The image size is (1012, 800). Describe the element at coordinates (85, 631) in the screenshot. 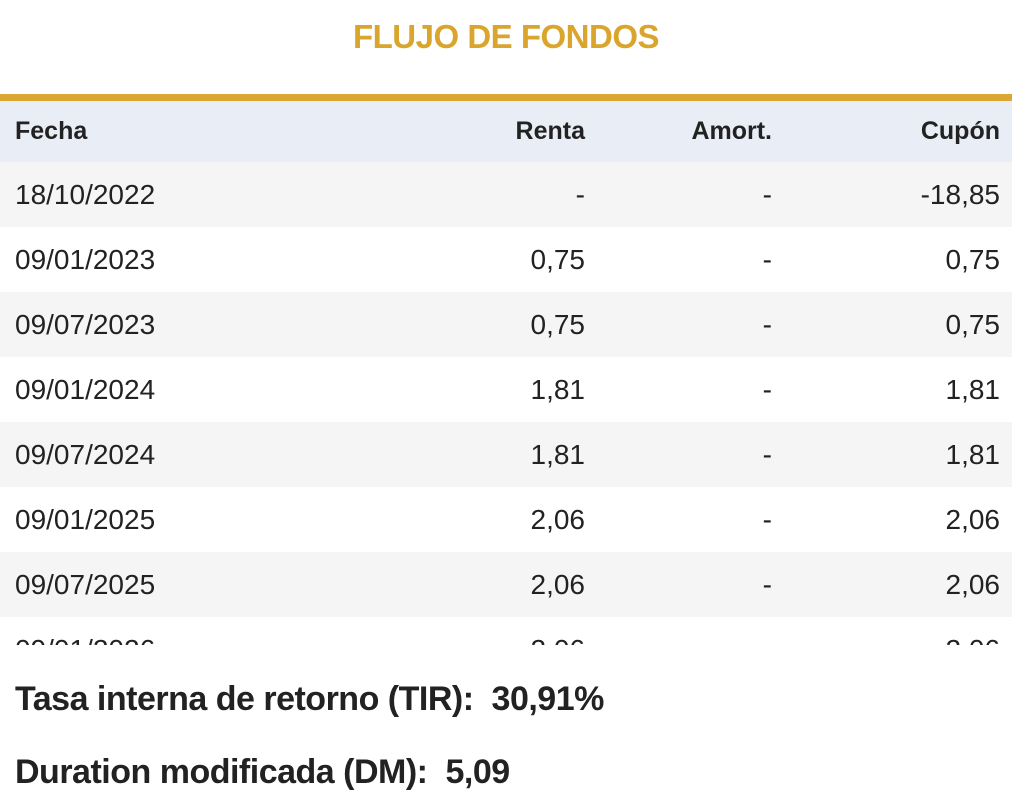

I see `table-cell: 09/01/2026` at that location.